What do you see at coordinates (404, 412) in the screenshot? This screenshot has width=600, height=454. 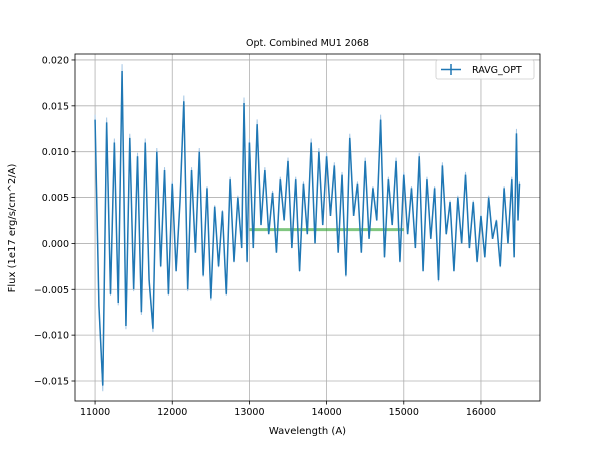 I see `x-tick-label: 15000` at bounding box center [404, 412].